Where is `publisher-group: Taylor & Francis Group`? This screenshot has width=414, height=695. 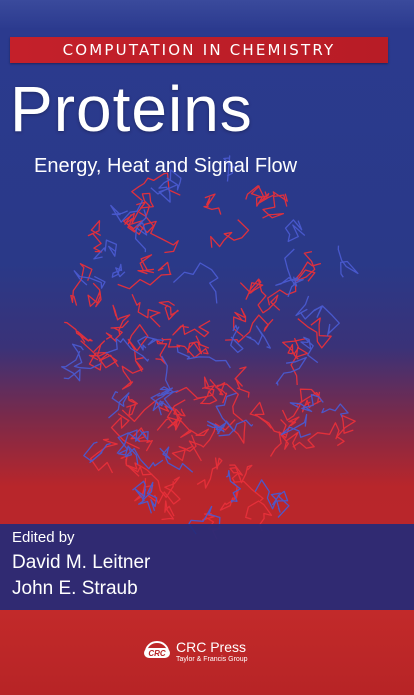
publisher-group: Taylor & Francis Group is located at coordinates (212, 659).